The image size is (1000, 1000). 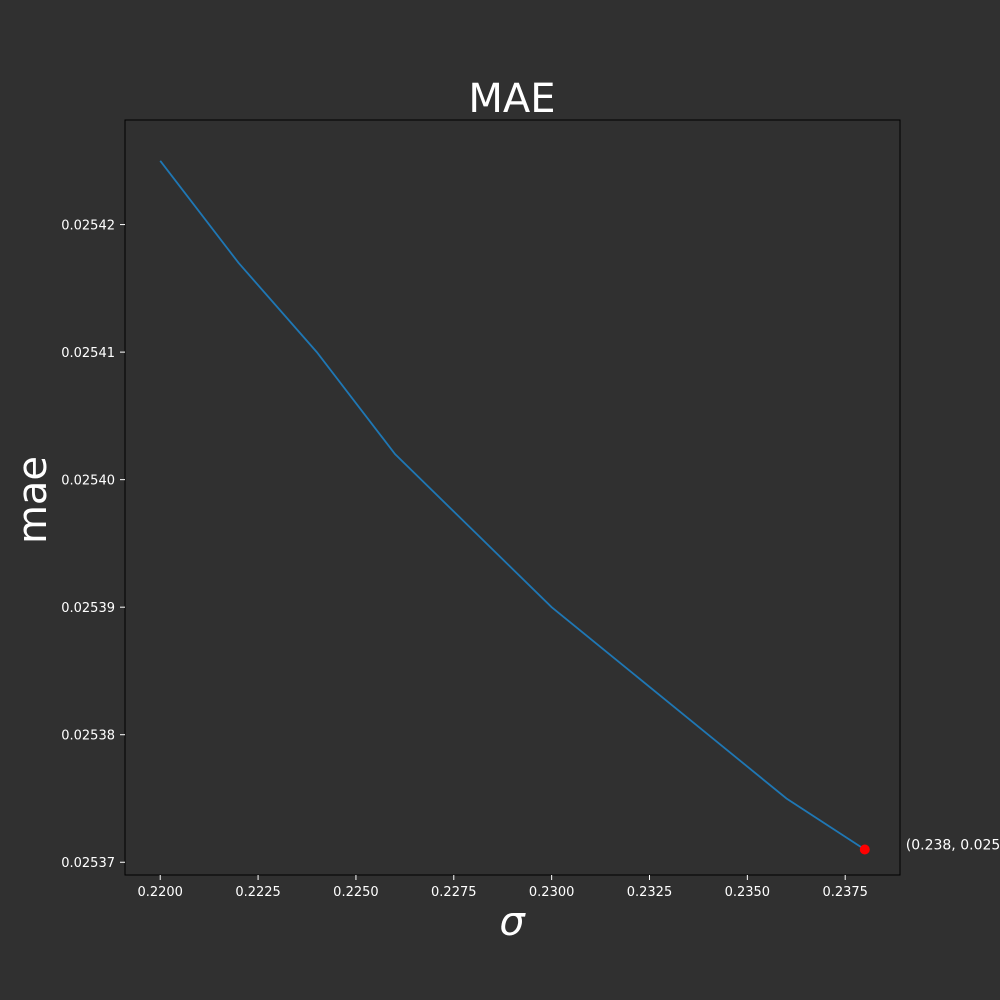 I want to click on y-tick-label: 0.02542, so click(x=88, y=226).